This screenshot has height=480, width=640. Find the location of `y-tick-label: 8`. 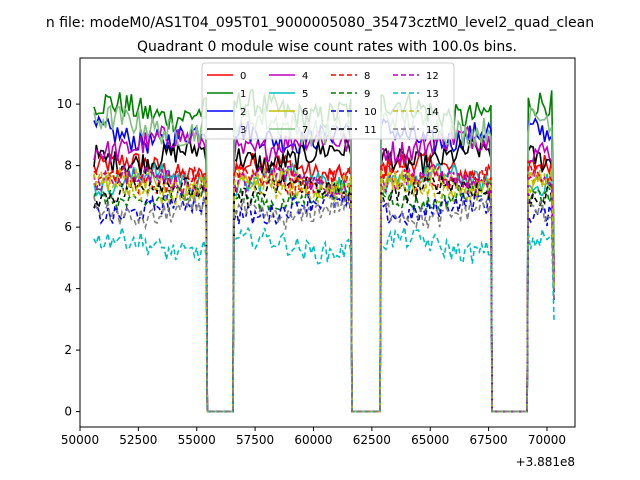

y-tick-label: 8 is located at coordinates (68, 166).